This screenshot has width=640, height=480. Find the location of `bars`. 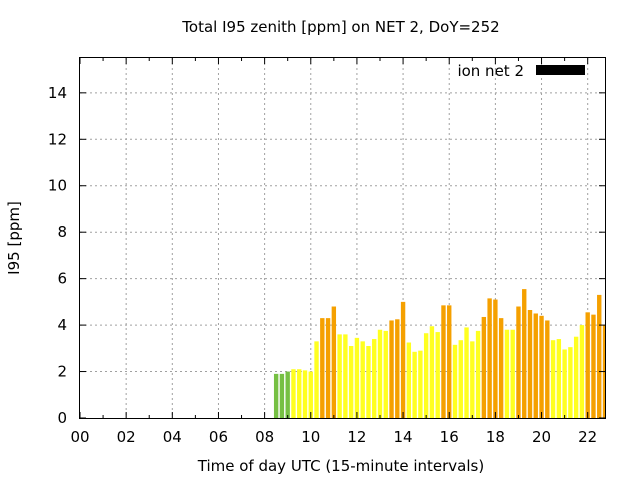

bars is located at coordinates (439, 353).